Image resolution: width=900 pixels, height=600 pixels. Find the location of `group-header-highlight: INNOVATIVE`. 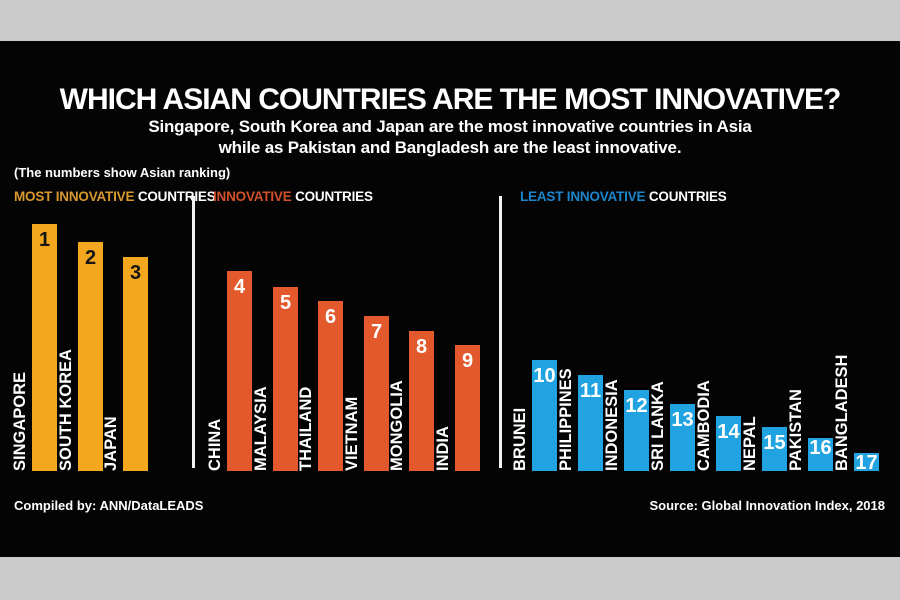

group-header-highlight: INNOVATIVE is located at coordinates (254, 196).